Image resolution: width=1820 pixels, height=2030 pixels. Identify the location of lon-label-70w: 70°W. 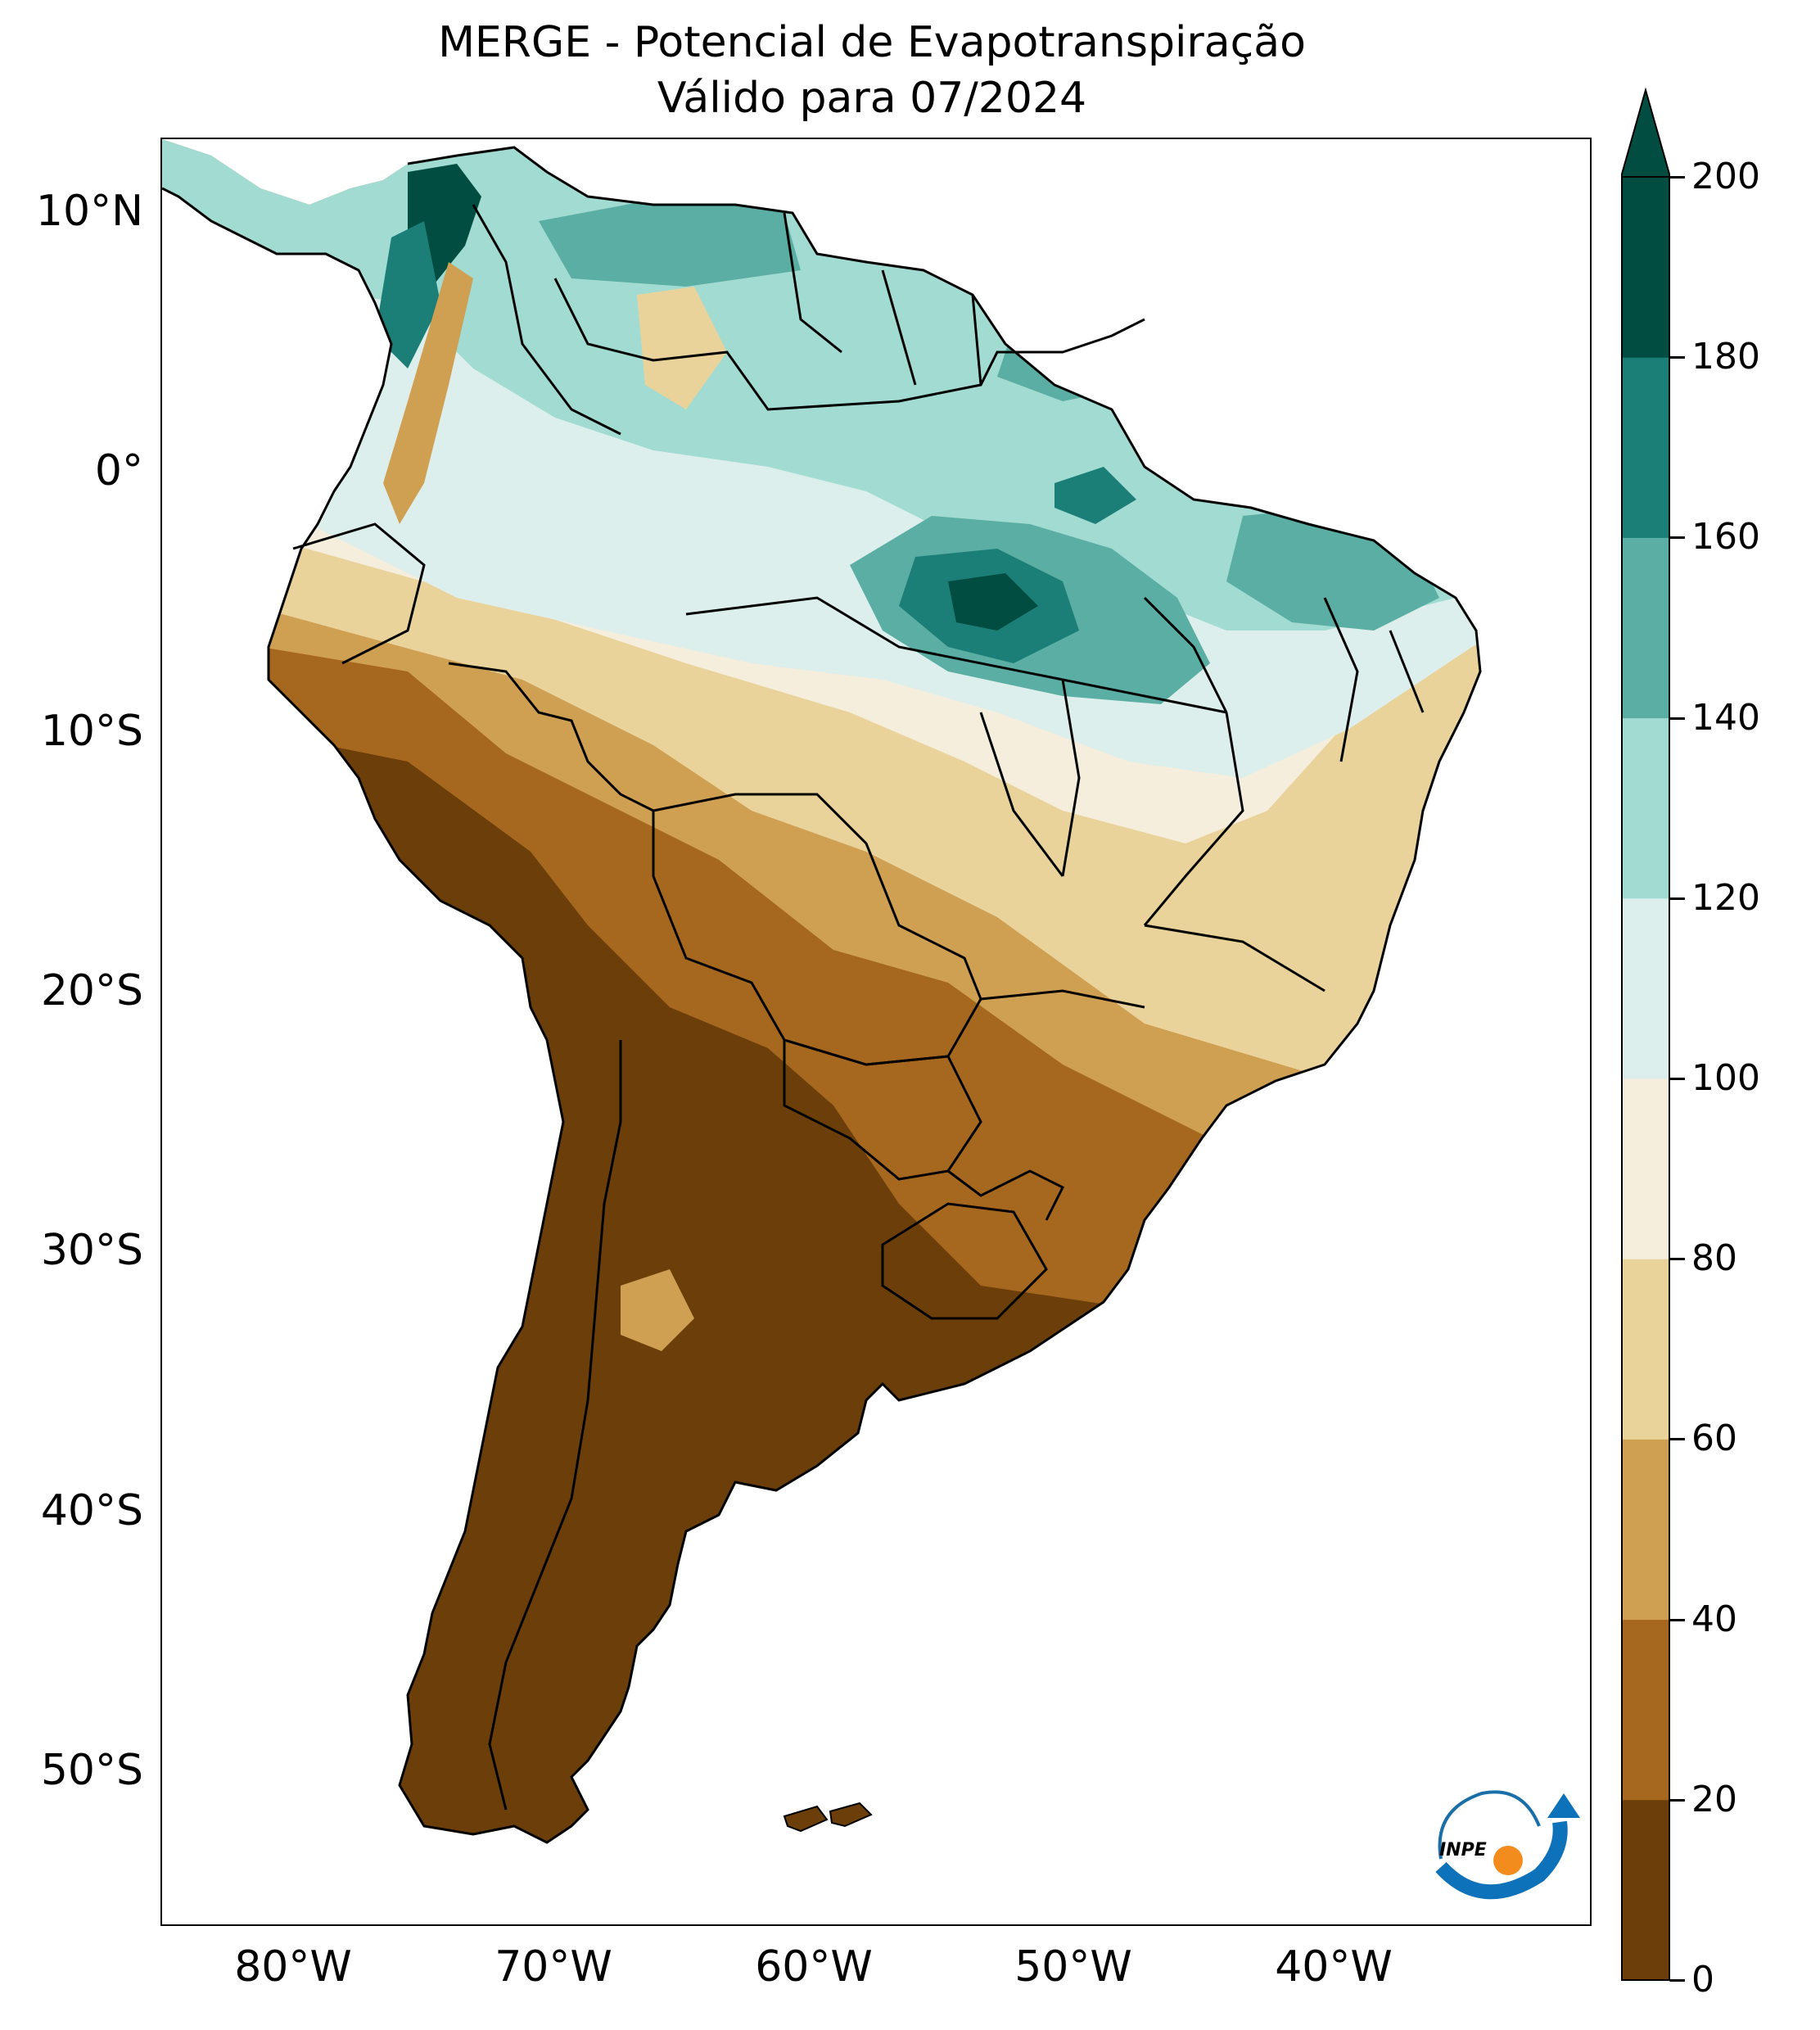
(553, 1967).